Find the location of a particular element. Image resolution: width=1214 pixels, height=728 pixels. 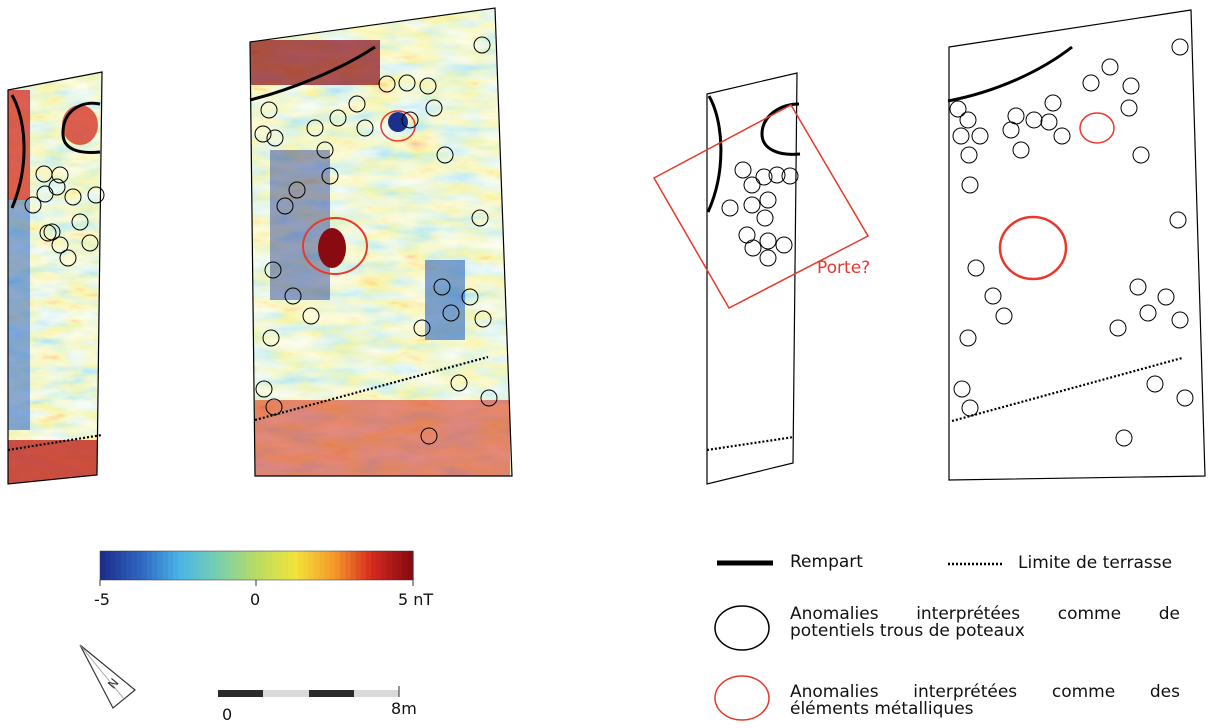

legend-black-circle is located at coordinates (742, 628).